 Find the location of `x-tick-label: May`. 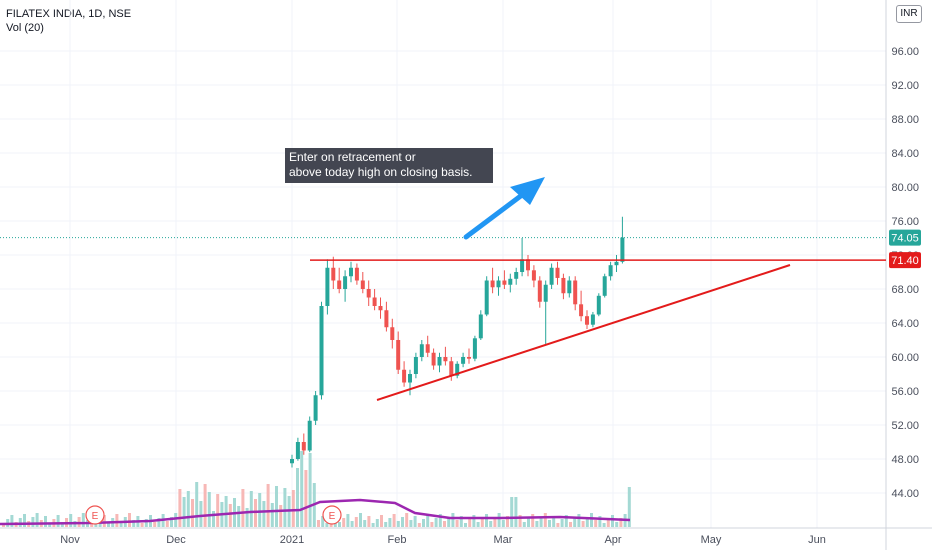

x-tick-label: May is located at coordinates (711, 540).